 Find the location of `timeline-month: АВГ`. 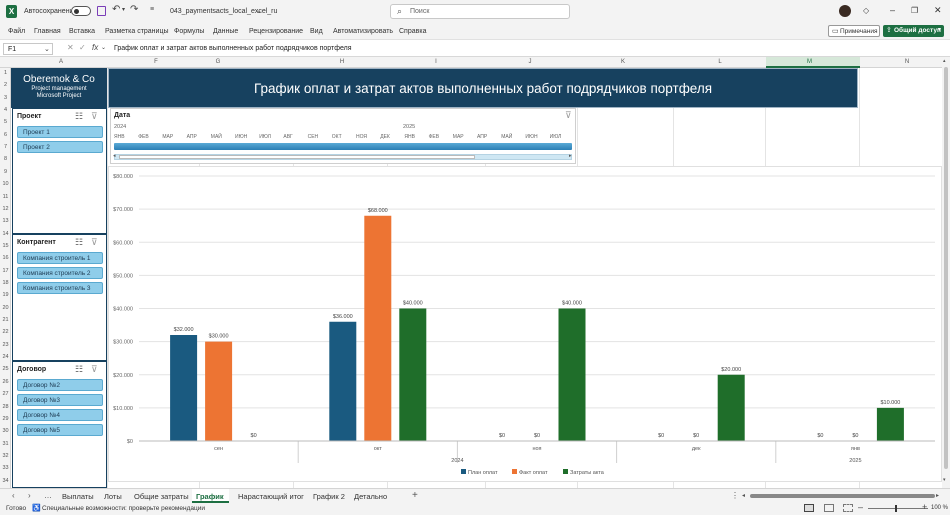

timeline-month: АВГ is located at coordinates (288, 137).